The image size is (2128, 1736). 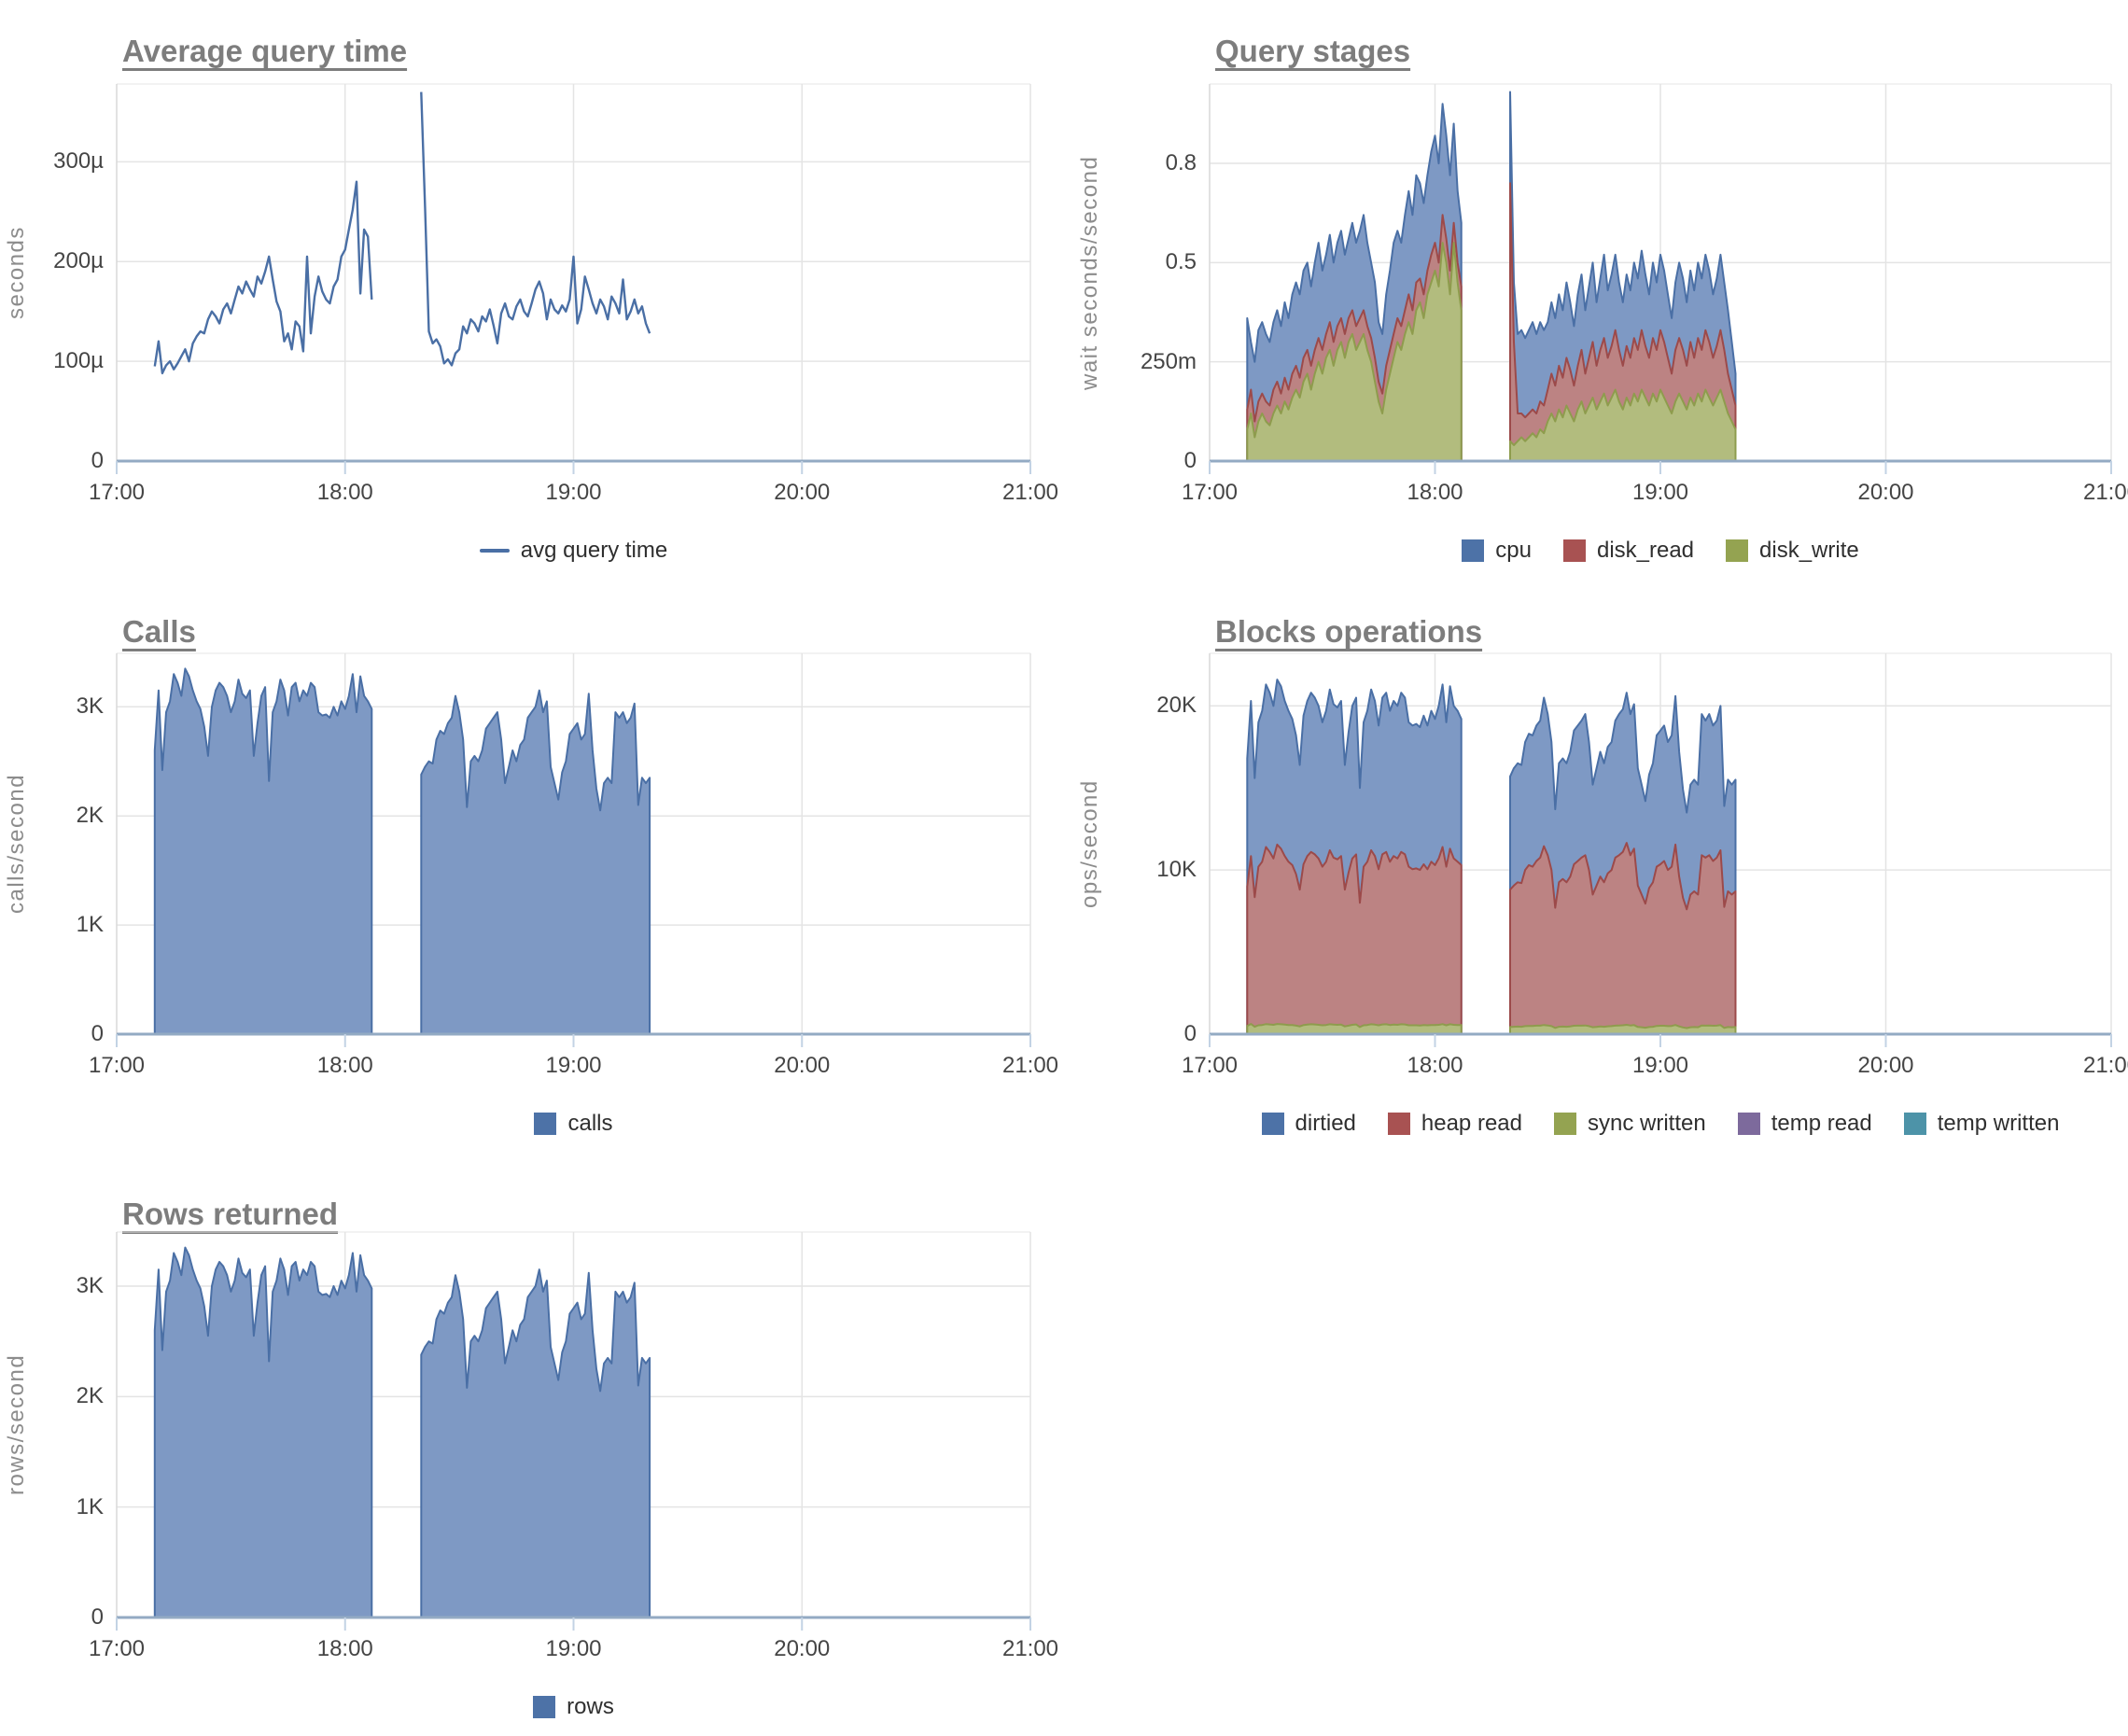 What do you see at coordinates (230, 1214) in the screenshot?
I see `chart-title: Rows returned` at bounding box center [230, 1214].